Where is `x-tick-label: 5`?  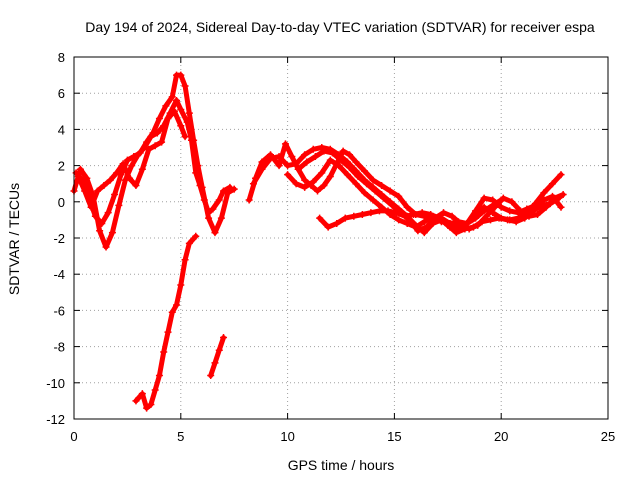
x-tick-label: 5 is located at coordinates (180, 436).